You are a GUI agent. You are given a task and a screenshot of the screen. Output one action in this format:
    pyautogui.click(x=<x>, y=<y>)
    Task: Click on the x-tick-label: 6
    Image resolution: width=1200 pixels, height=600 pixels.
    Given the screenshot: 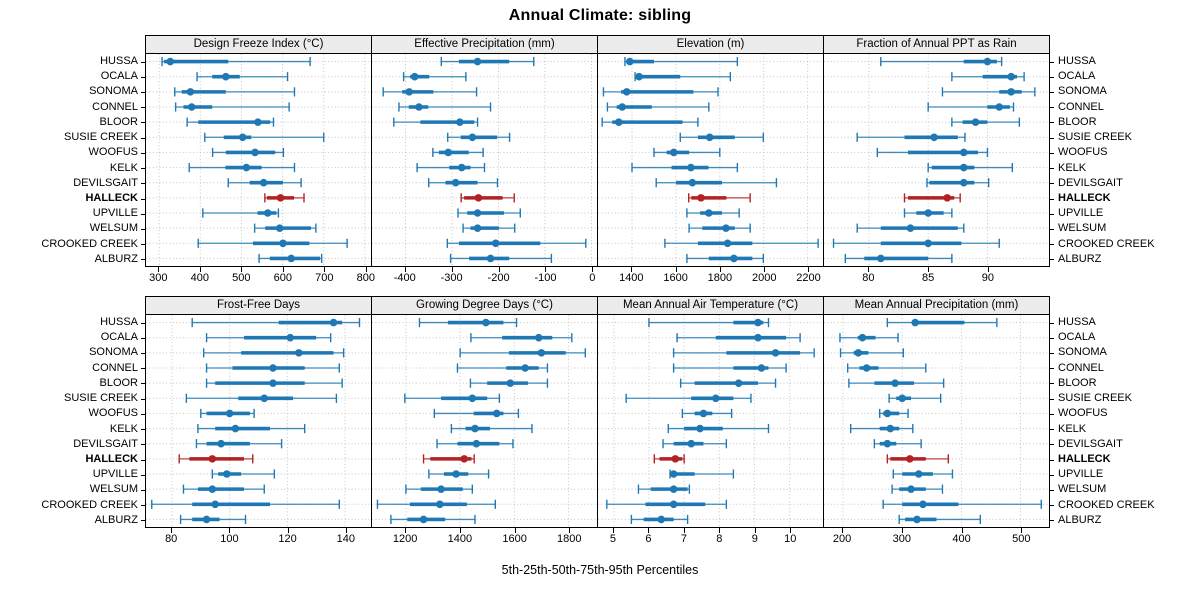 What is the action you would take?
    pyautogui.click(x=648, y=539)
    